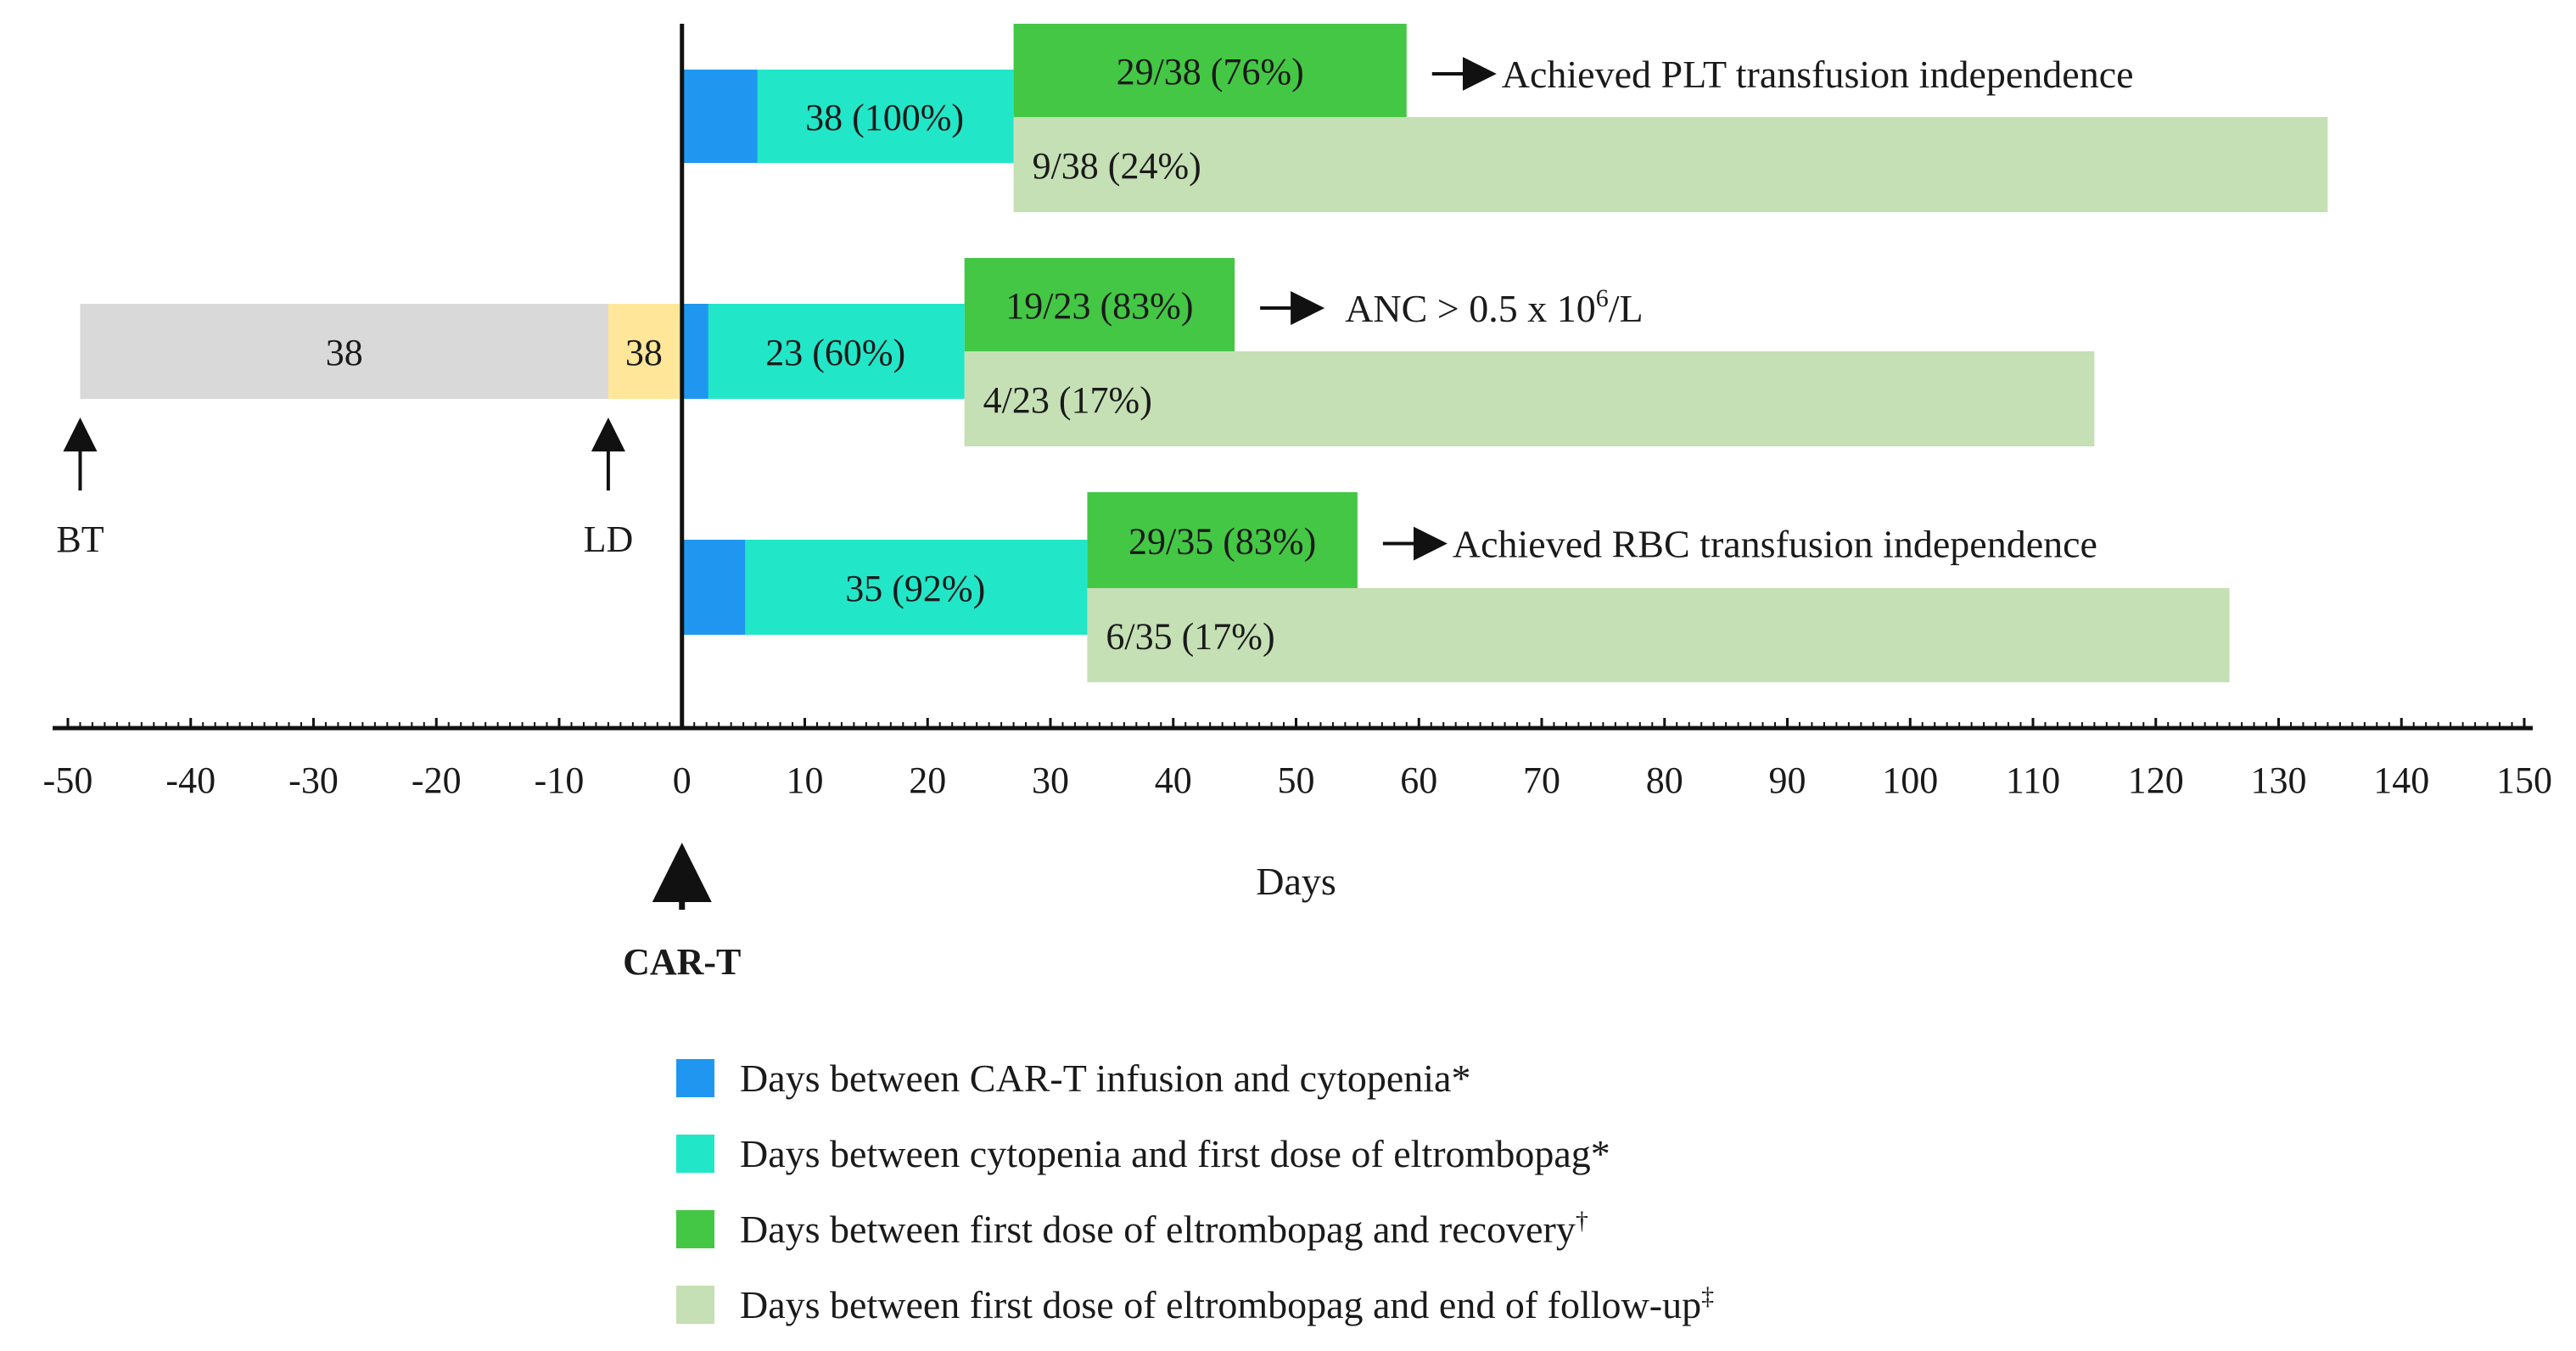 This screenshot has width=2576, height=1351. What do you see at coordinates (682, 962) in the screenshot?
I see `marker-label-cart: CAR-T` at bounding box center [682, 962].